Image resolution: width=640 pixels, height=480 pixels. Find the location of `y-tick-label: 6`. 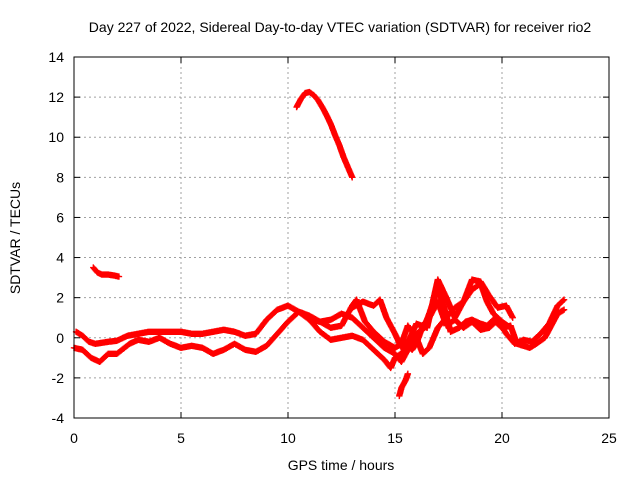

y-tick-label: 6 is located at coordinates (60, 217).